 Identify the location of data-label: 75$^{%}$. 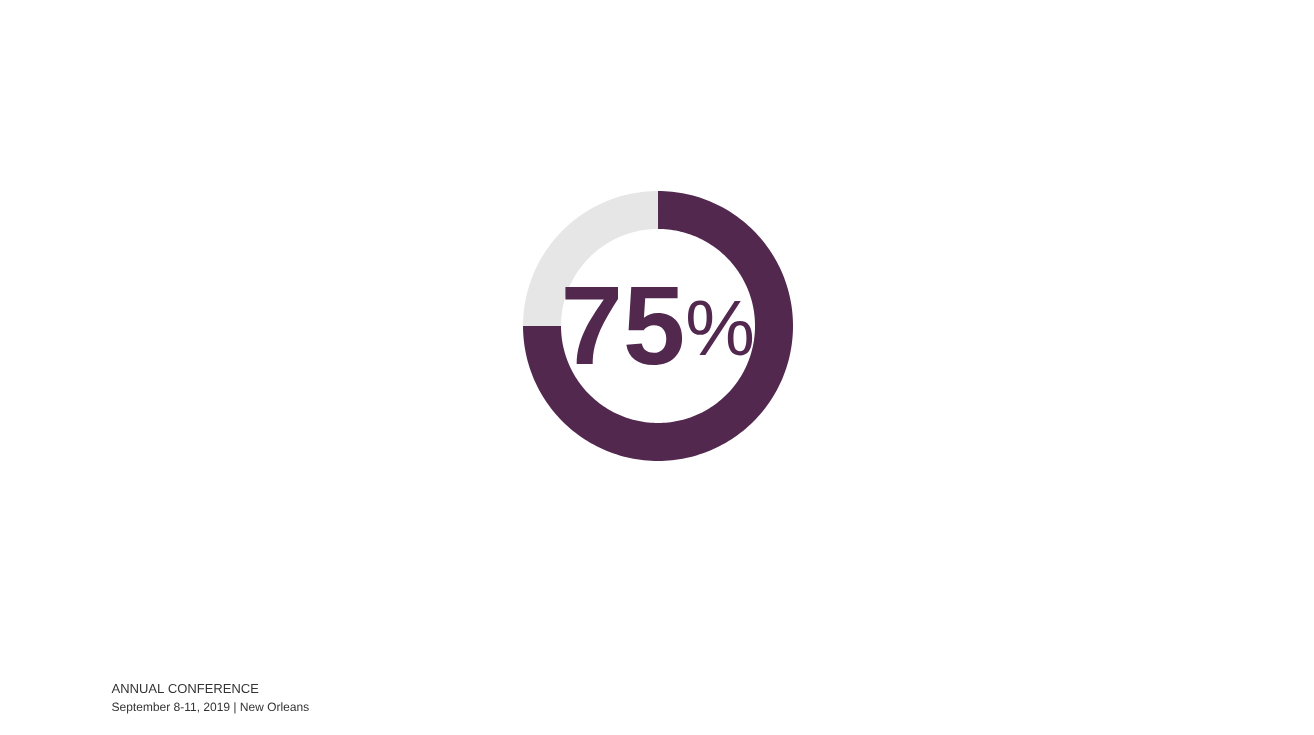
(659, 326).